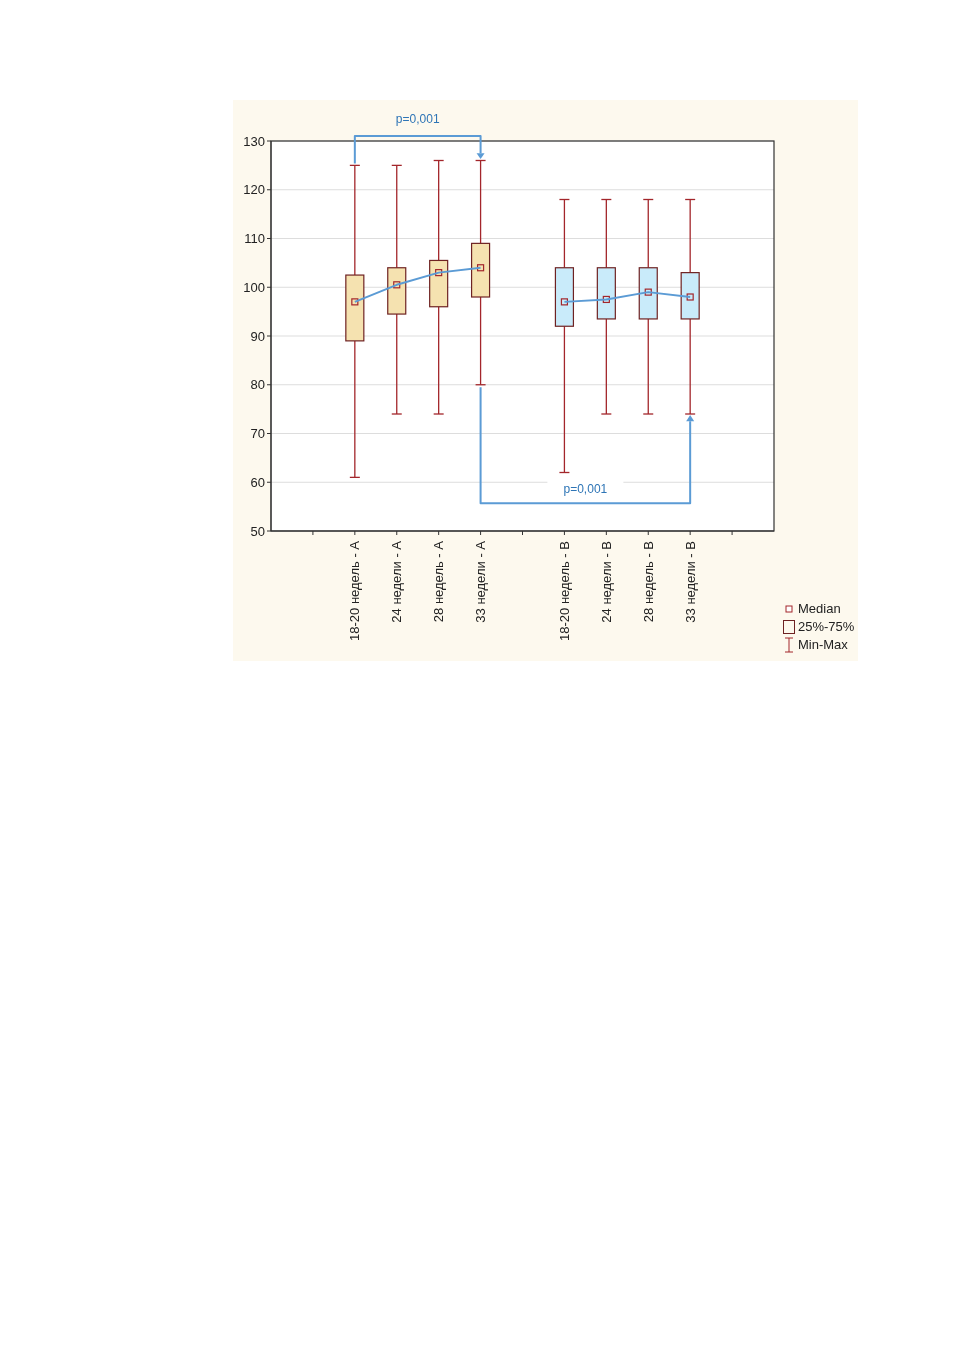 The image size is (954, 1350). What do you see at coordinates (257, 531) in the screenshot?
I see `y-tick-label: 50` at bounding box center [257, 531].